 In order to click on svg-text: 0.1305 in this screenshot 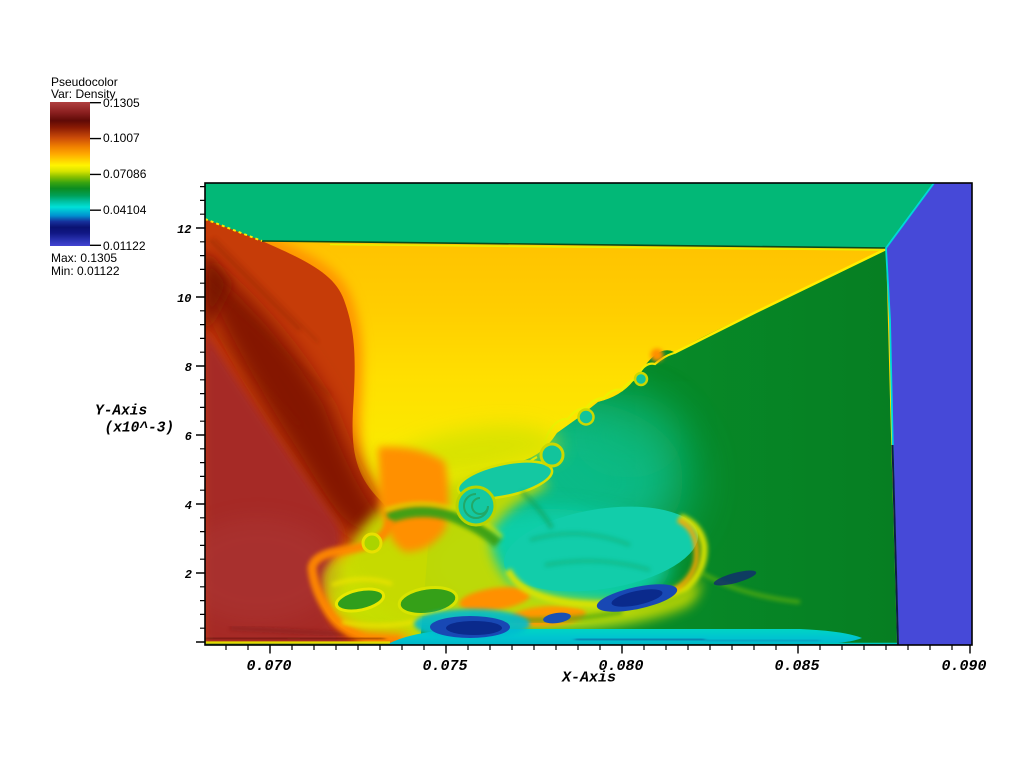, I will do `click(121, 103)`.